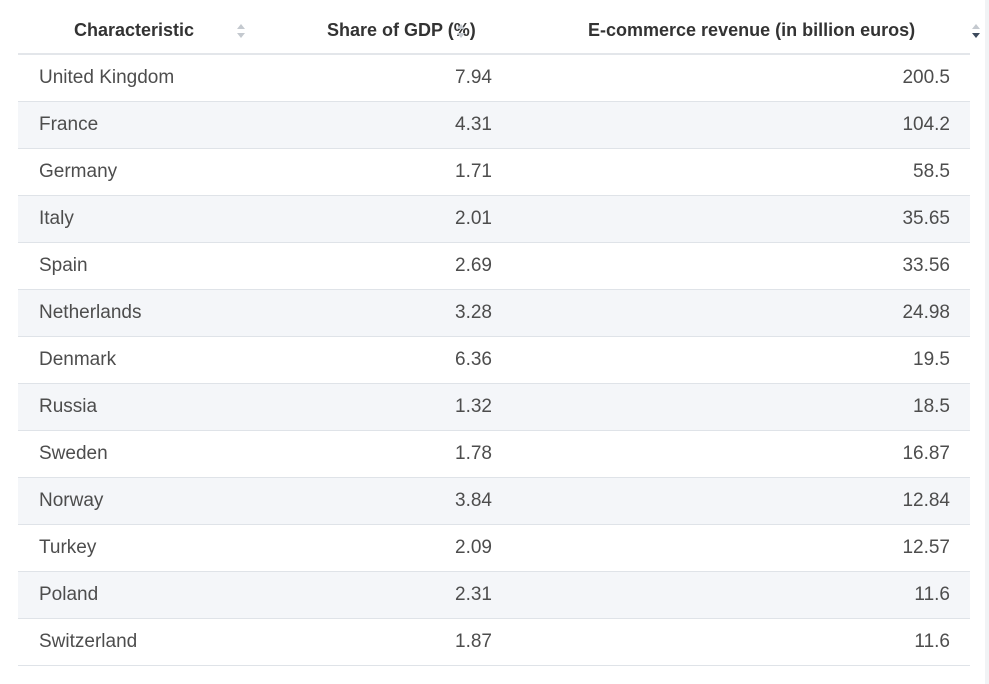  I want to click on table-header: Characteristic Share of GDP (%), so click(499, 31).